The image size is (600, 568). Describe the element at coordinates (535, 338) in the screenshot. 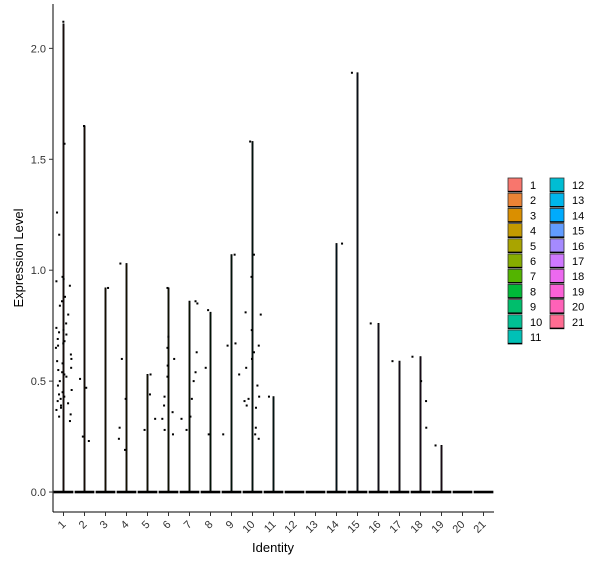

I see `legend-label: 11` at that location.